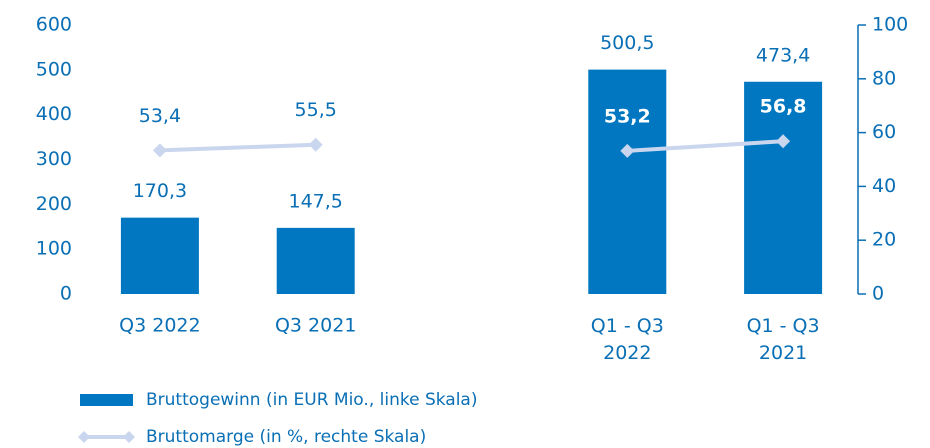  I want to click on y2-tick-label: 20, so click(884, 240).